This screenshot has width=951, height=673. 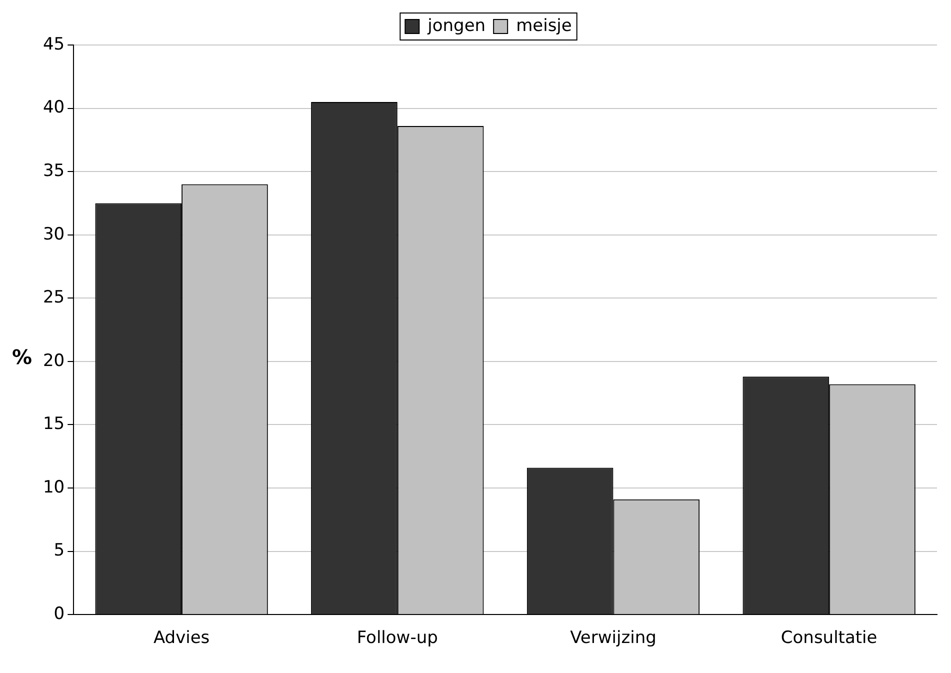 I want to click on y-tick-label: 5, so click(x=59, y=550).